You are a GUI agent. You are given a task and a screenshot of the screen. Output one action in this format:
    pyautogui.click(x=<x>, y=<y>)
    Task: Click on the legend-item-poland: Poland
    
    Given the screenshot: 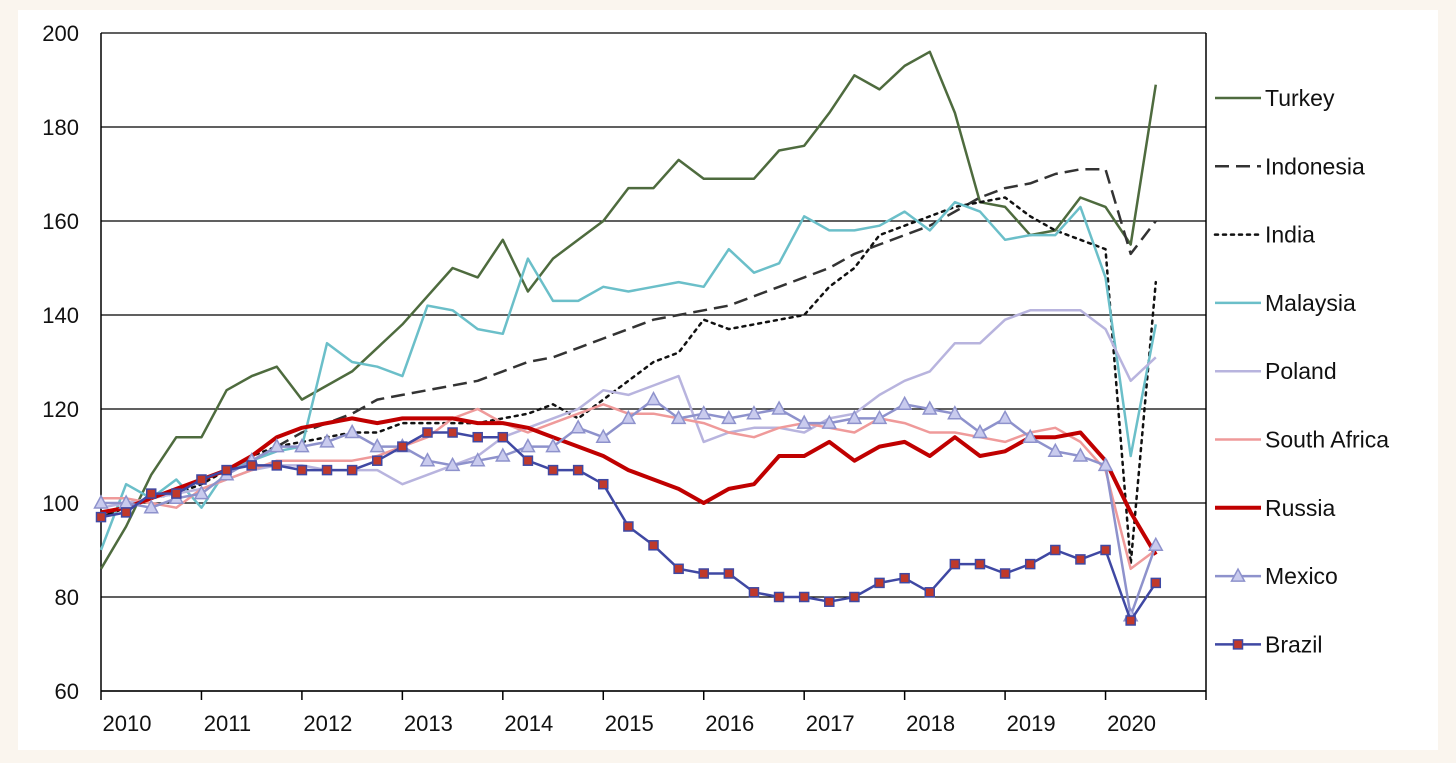 What is the action you would take?
    pyautogui.click(x=1276, y=371)
    